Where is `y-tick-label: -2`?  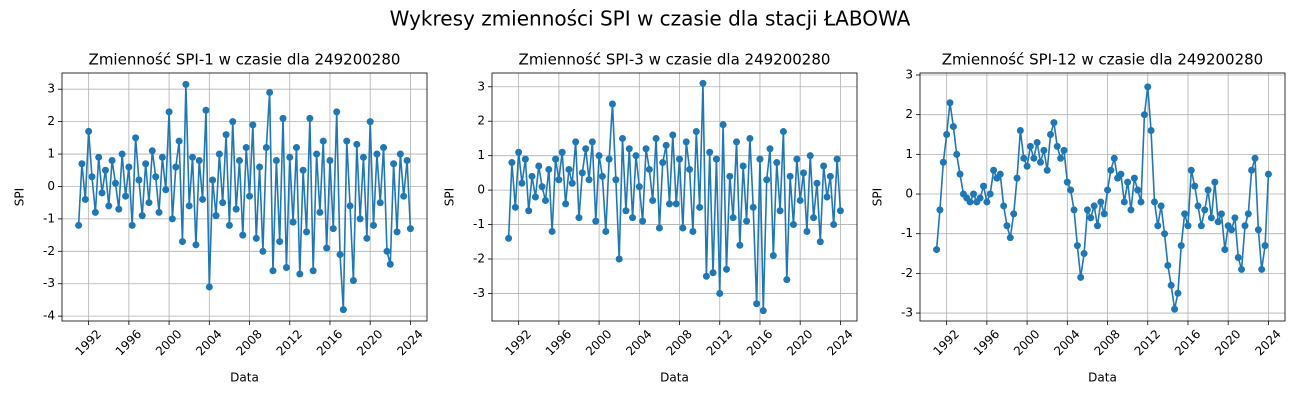 y-tick-label: -2 is located at coordinates (49, 251).